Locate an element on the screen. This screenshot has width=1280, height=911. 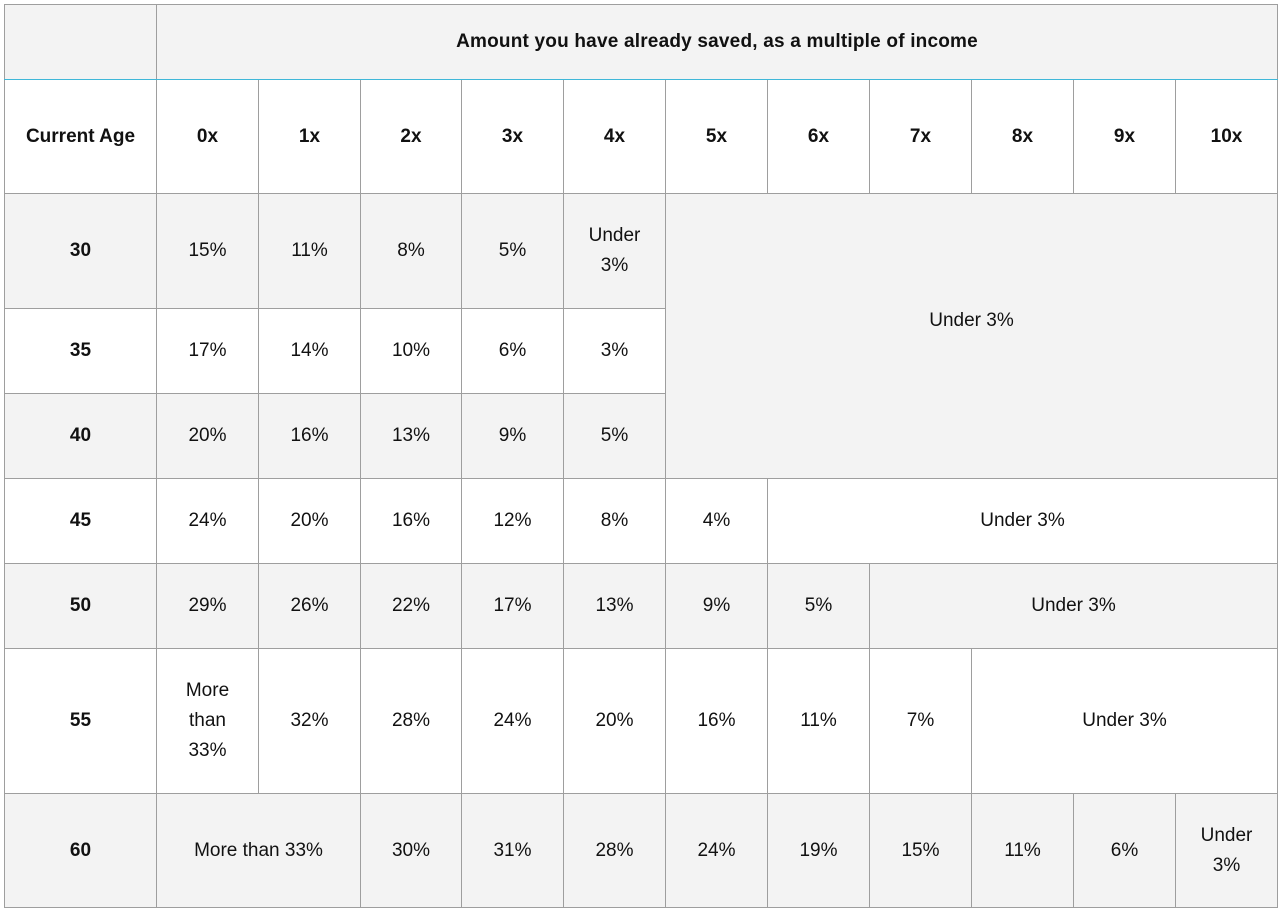
merged-cell: More than 33% is located at coordinates (258, 850).